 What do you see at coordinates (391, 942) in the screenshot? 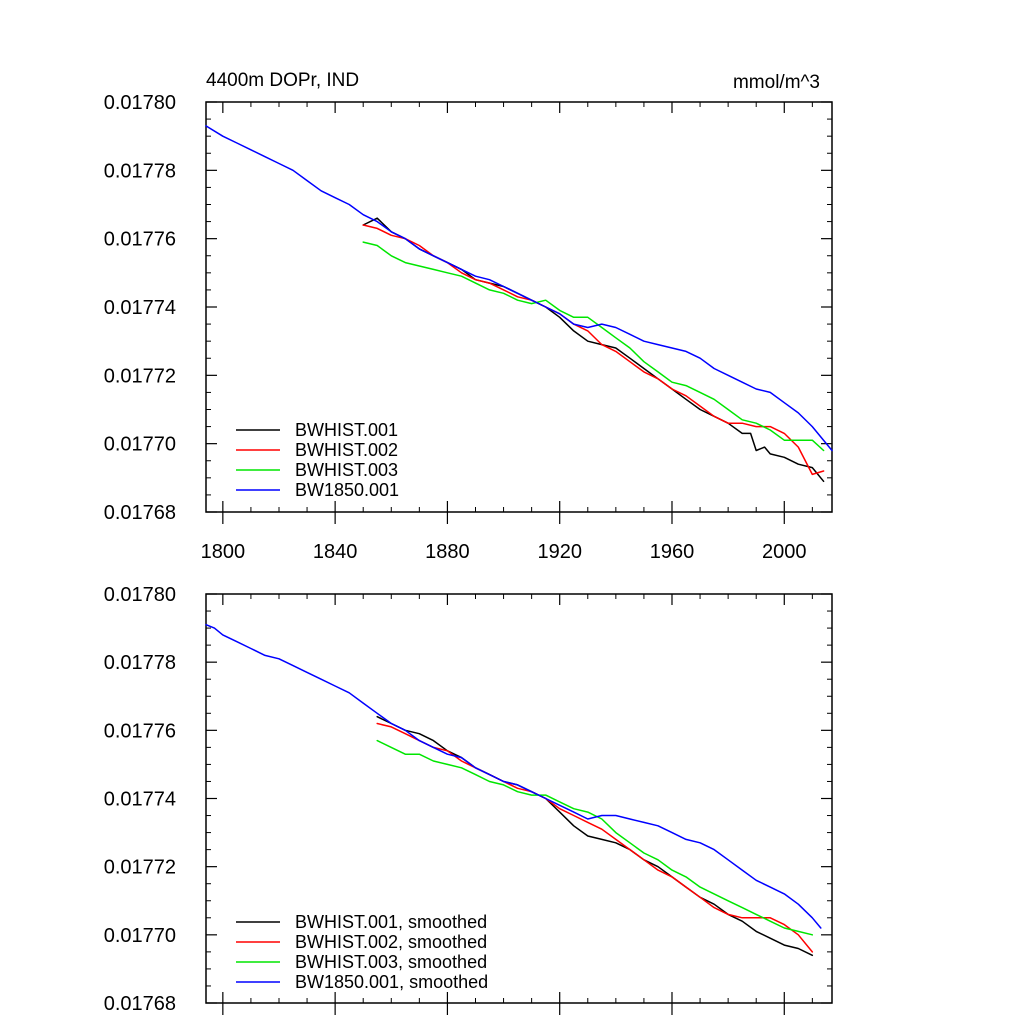
I see `legend-label-1: BWHIST.002, smoothed` at bounding box center [391, 942].